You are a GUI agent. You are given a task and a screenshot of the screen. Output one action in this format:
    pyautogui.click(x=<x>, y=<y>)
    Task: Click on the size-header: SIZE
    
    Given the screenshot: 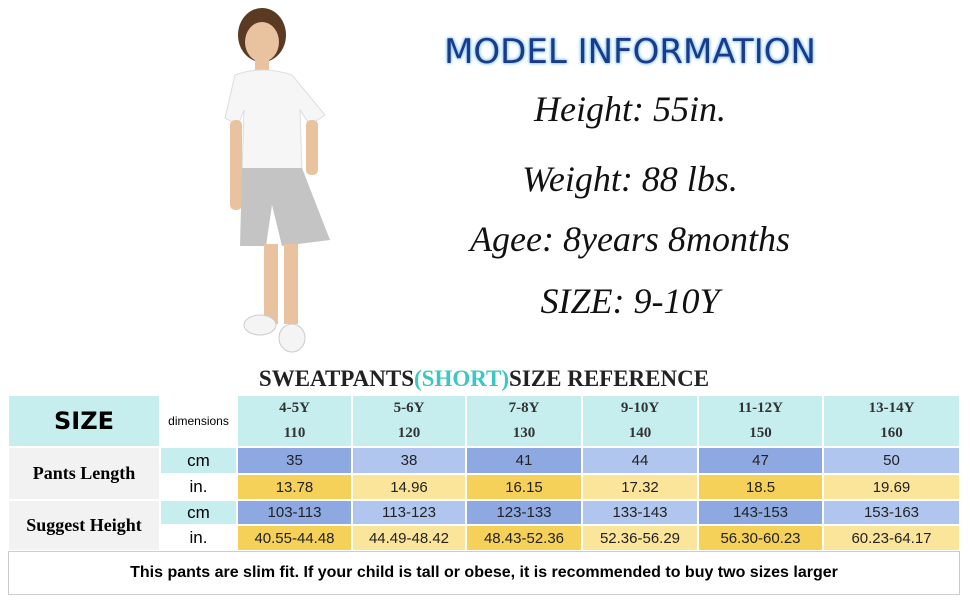 What is the action you would take?
    pyautogui.click(x=84, y=421)
    